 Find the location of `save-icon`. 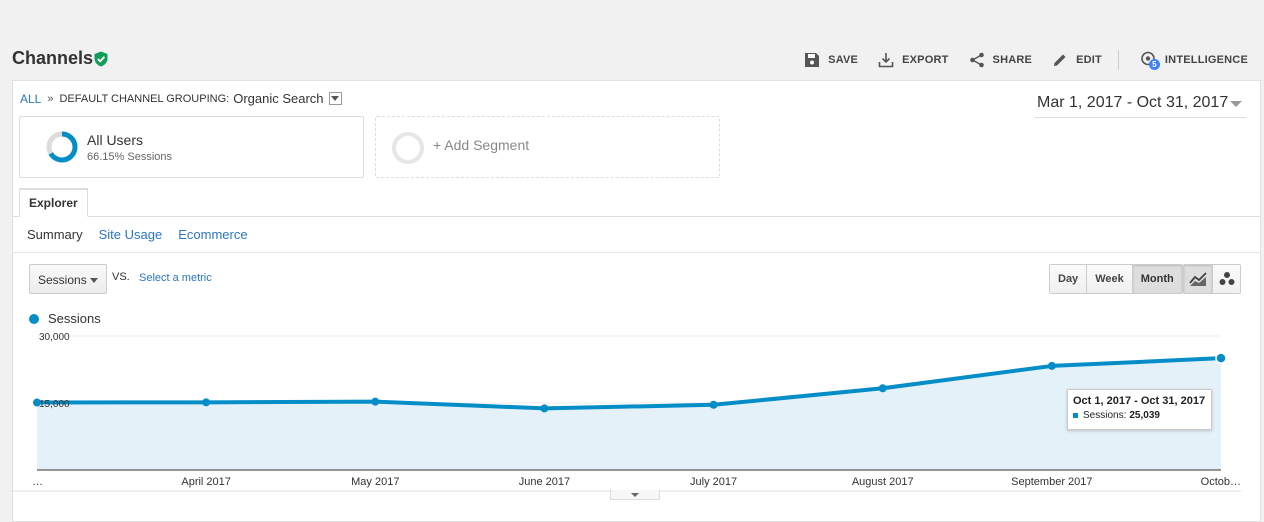

save-icon is located at coordinates (812, 60).